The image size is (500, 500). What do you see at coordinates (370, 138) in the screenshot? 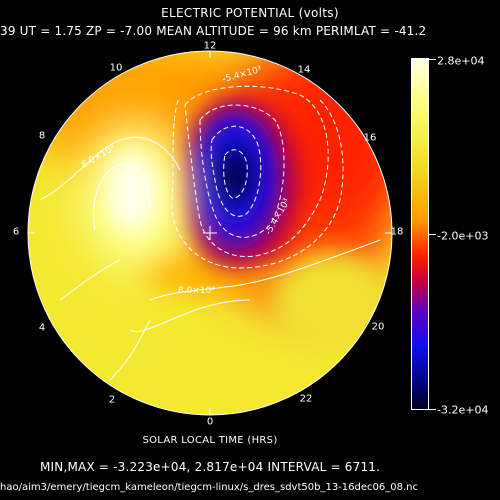
I see `hour-label-16: 16` at bounding box center [370, 138].